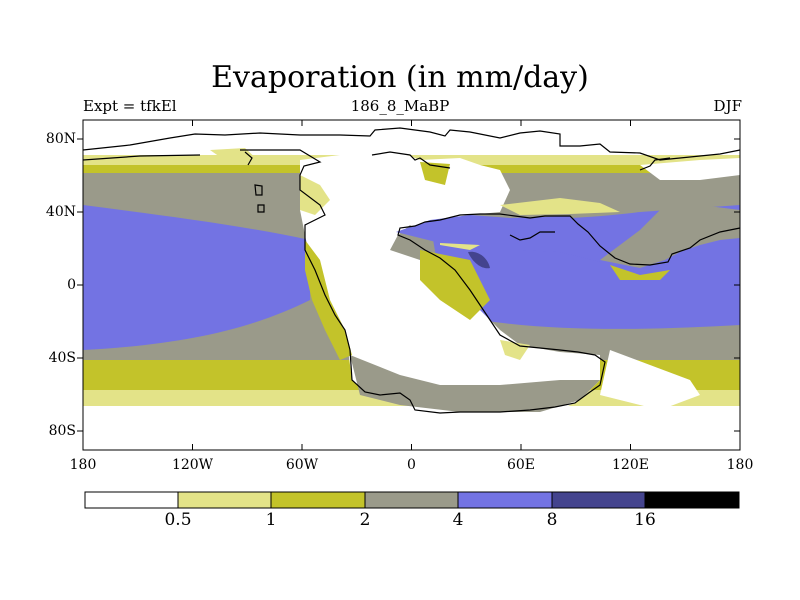 Image resolution: width=800 pixels, height=600 pixels. I want to click on lat-tick-label: 80N, so click(60, 139).